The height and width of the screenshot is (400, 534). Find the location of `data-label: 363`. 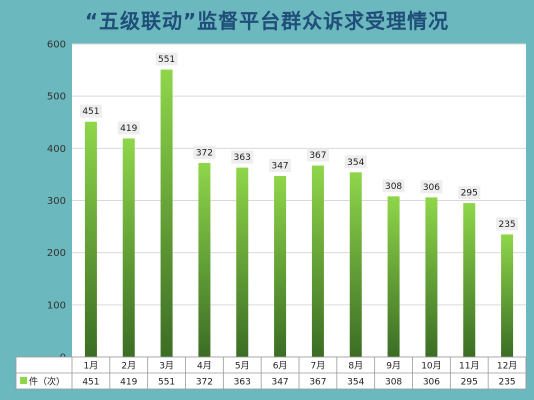

data-label: 363 is located at coordinates (242, 158).